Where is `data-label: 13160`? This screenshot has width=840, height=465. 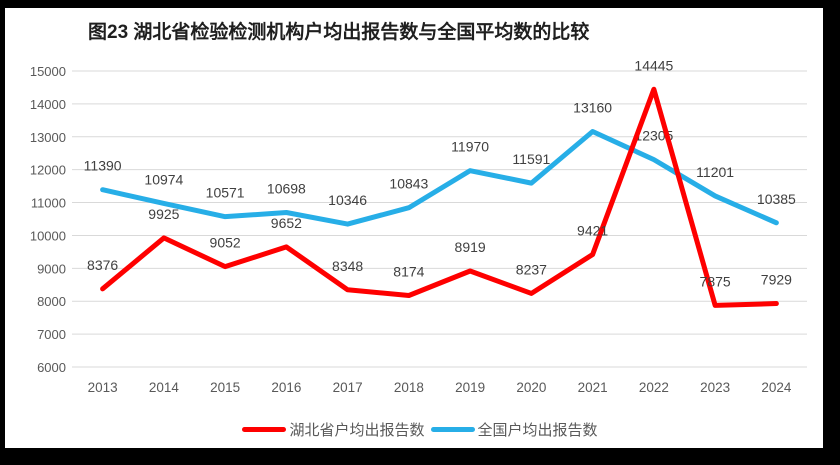 data-label: 13160 is located at coordinates (592, 108).